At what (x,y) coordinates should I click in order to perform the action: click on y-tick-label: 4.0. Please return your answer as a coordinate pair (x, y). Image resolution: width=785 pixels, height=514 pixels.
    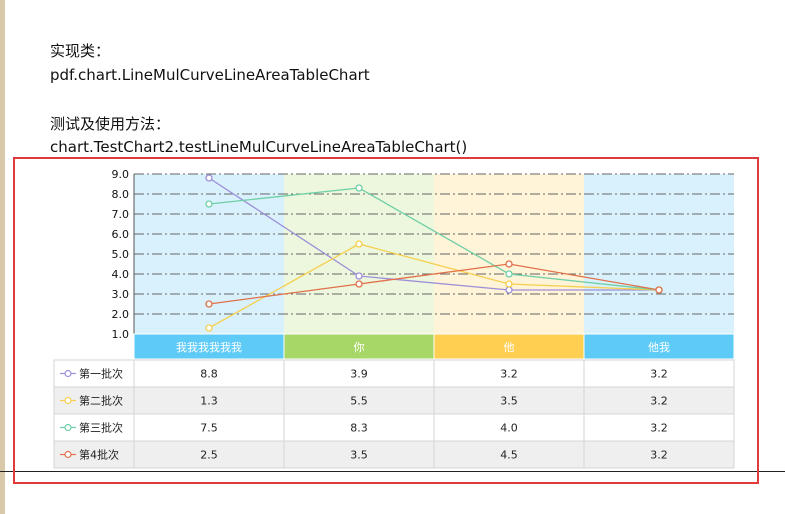
    Looking at the image, I should click on (121, 274).